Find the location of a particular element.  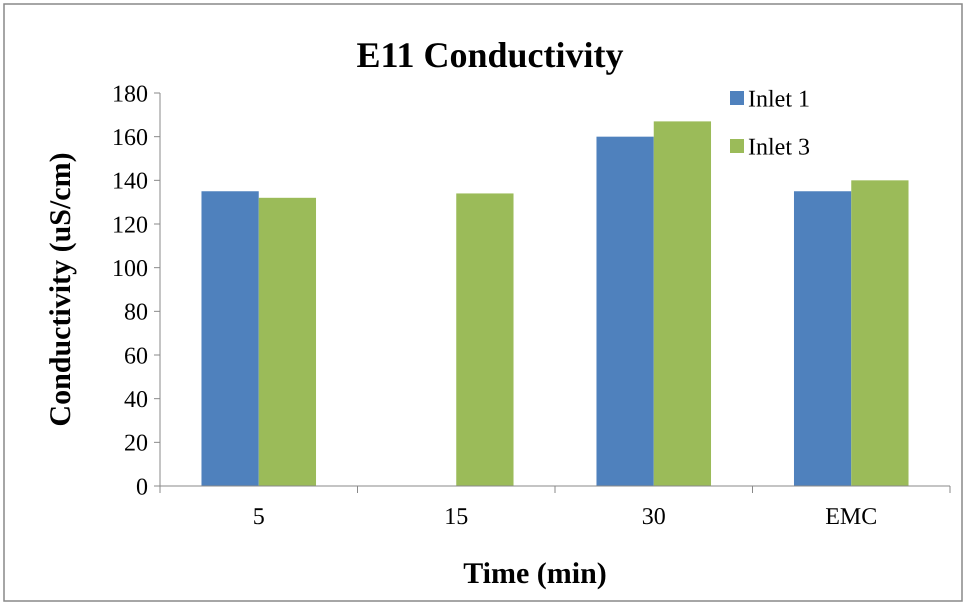

y-tick-label: 40 is located at coordinates (136, 400).